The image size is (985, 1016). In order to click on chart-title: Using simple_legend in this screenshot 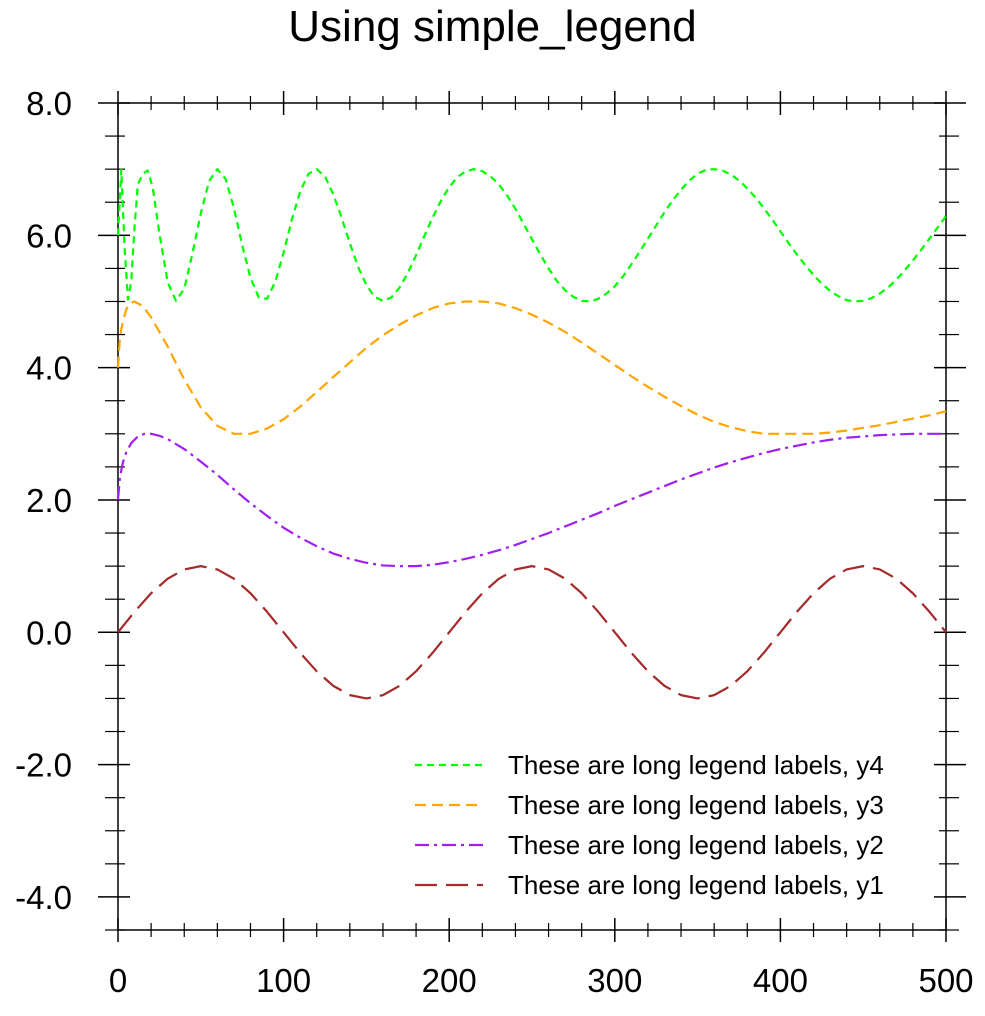, I will do `click(492, 26)`.